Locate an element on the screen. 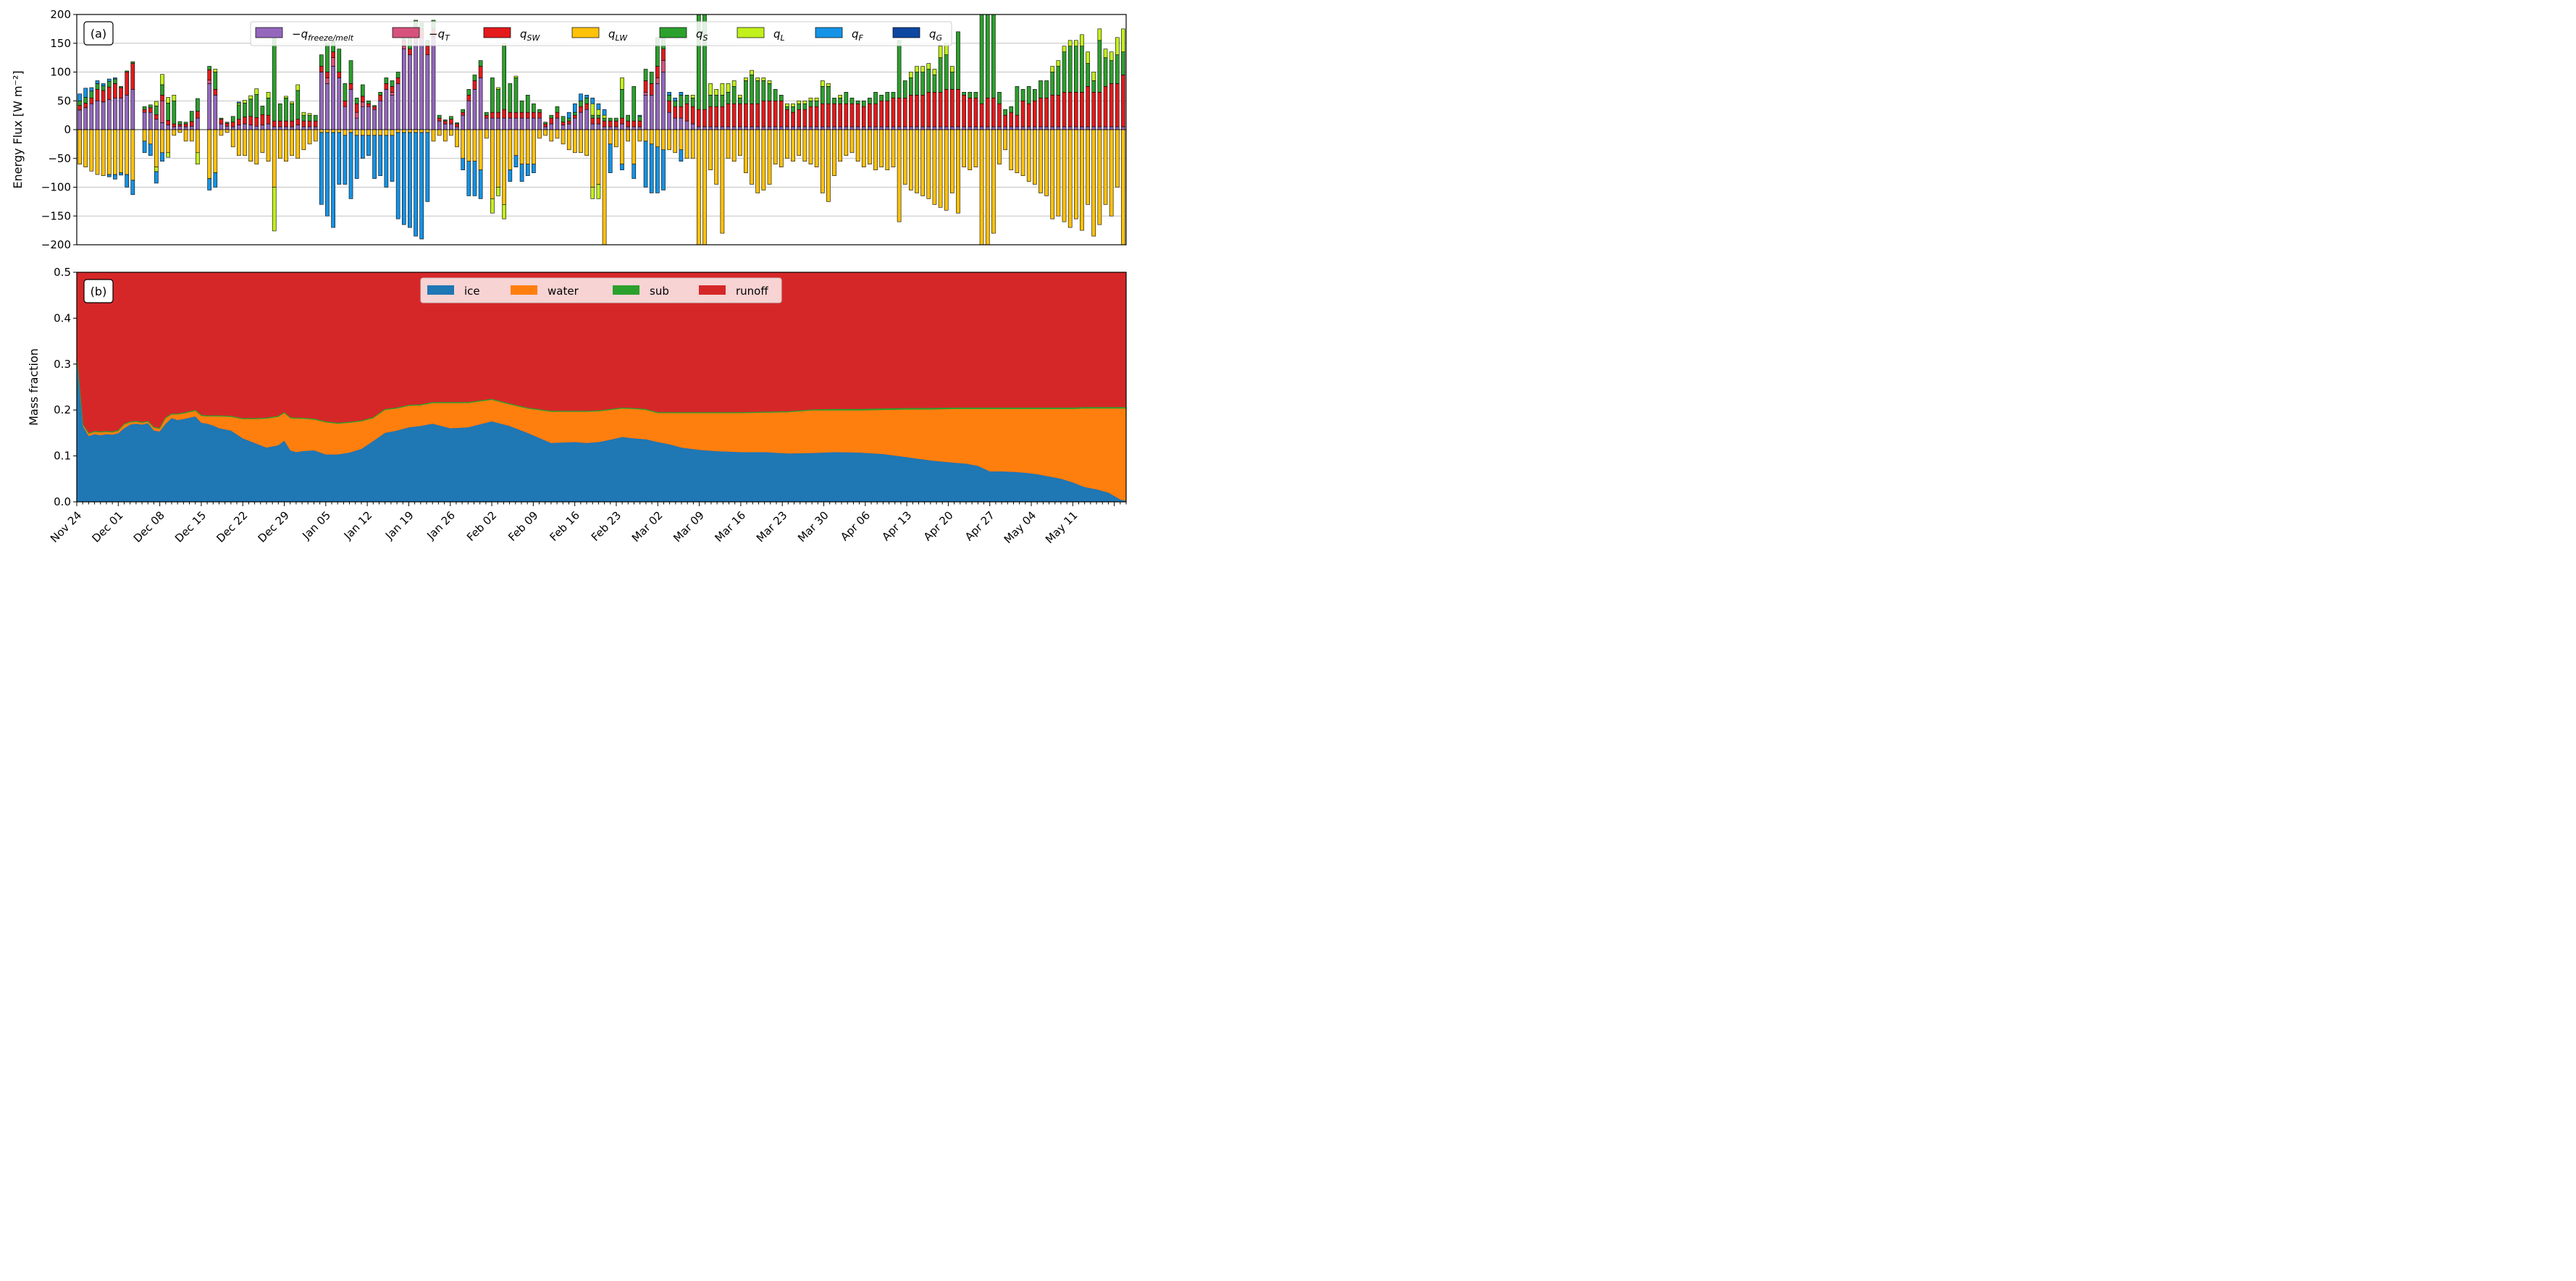  legend-label-qL: qL is located at coordinates (779, 35).